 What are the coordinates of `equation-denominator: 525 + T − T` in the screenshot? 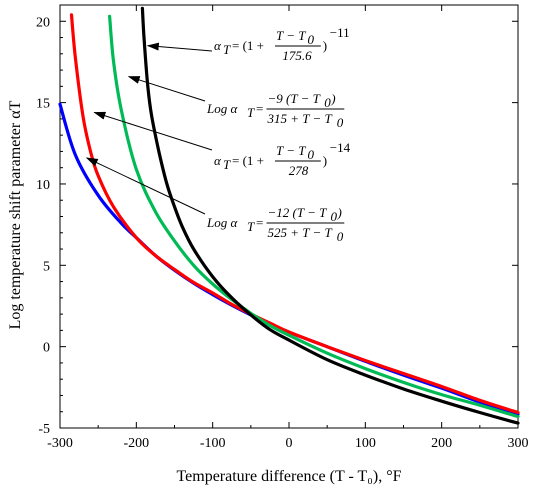 It's located at (300, 232).